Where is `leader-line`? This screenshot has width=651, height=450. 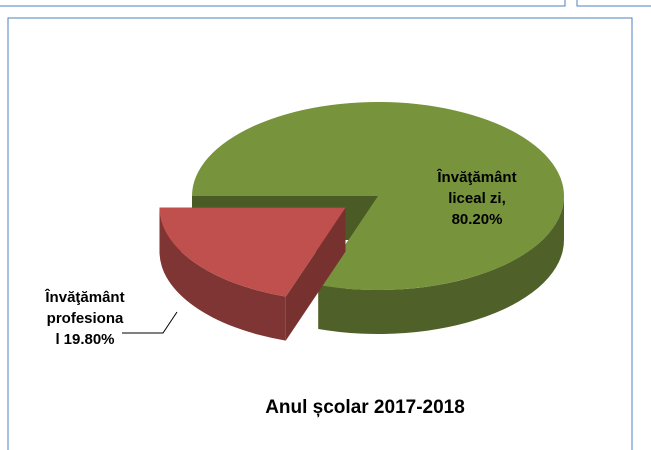
leader-line is located at coordinates (150, 322).